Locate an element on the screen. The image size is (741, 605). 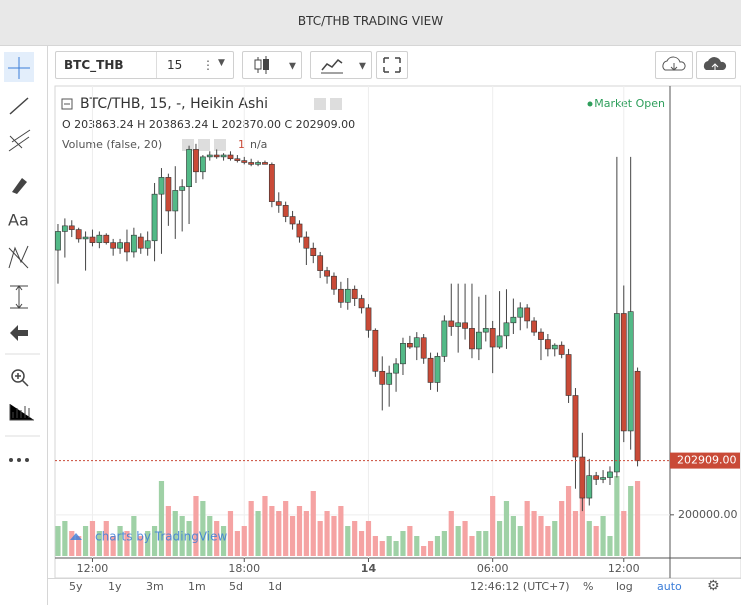
load-button is located at coordinates (674, 65).